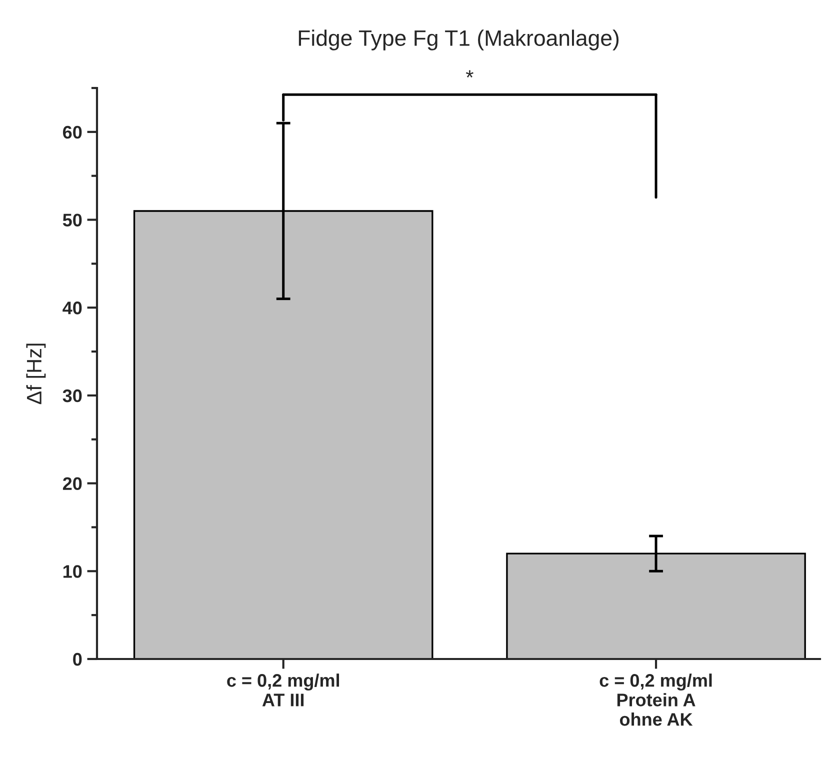 The image size is (834, 764). What do you see at coordinates (656, 700) in the screenshot?
I see `x-tick-label: c = 0,2 mg/ml Protein A ohne AK` at bounding box center [656, 700].